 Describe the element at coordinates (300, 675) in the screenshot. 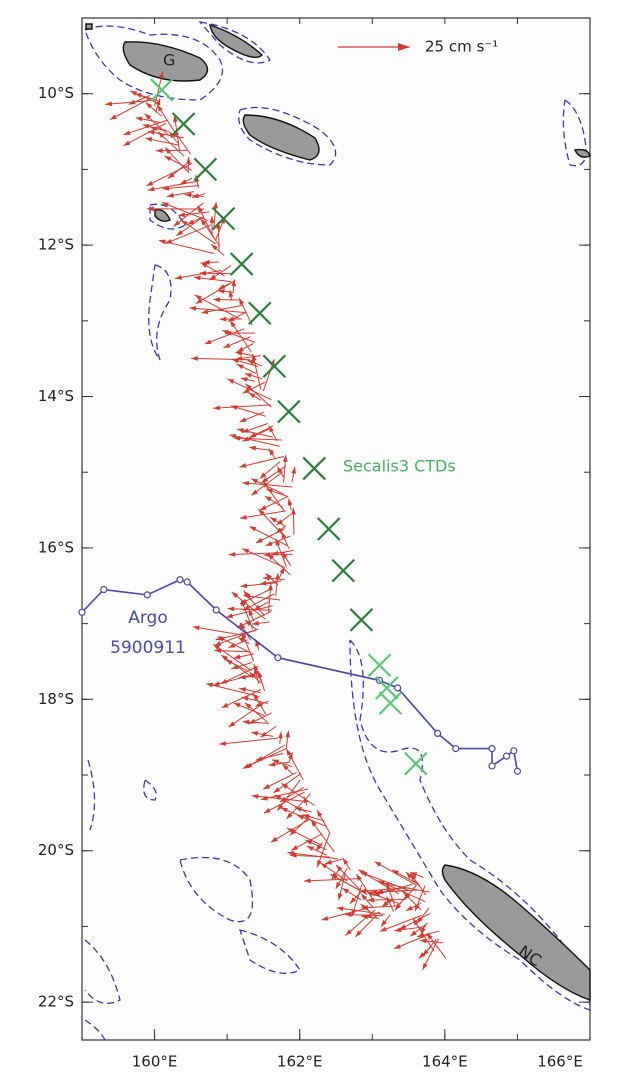

I see `argo-track` at that location.